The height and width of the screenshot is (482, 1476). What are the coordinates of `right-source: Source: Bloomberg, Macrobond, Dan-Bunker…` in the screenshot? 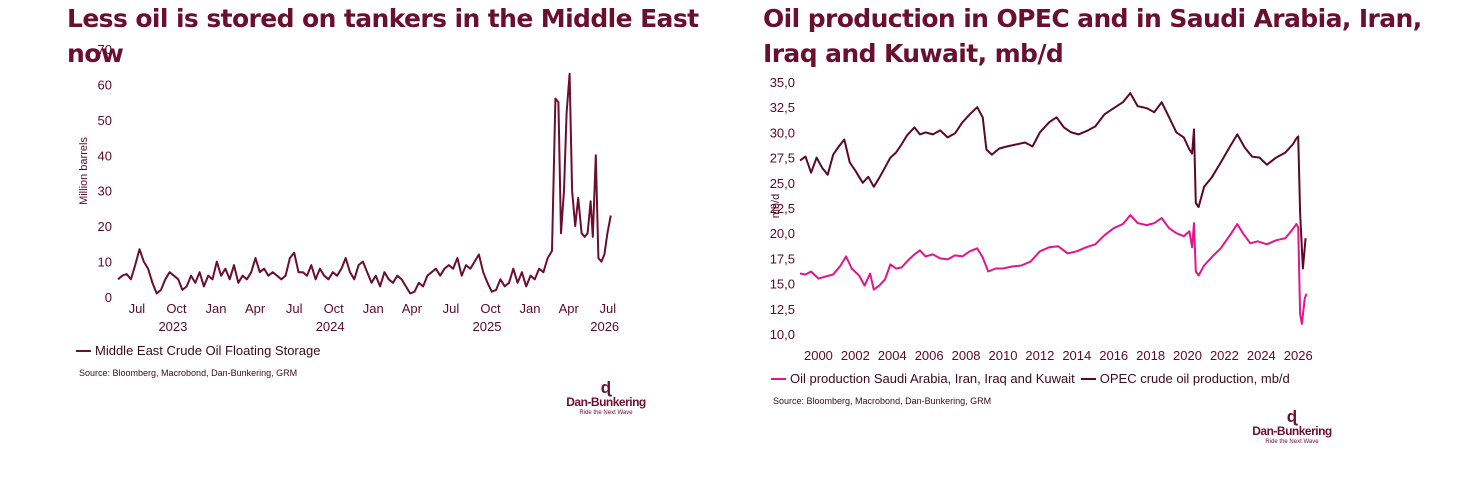 It's located at (882, 401).